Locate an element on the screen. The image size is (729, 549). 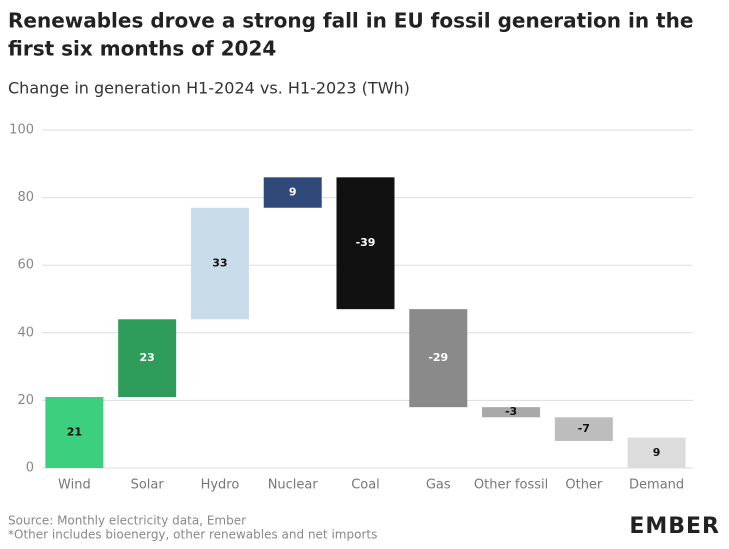
x-tick-label: Gas is located at coordinates (438, 485).